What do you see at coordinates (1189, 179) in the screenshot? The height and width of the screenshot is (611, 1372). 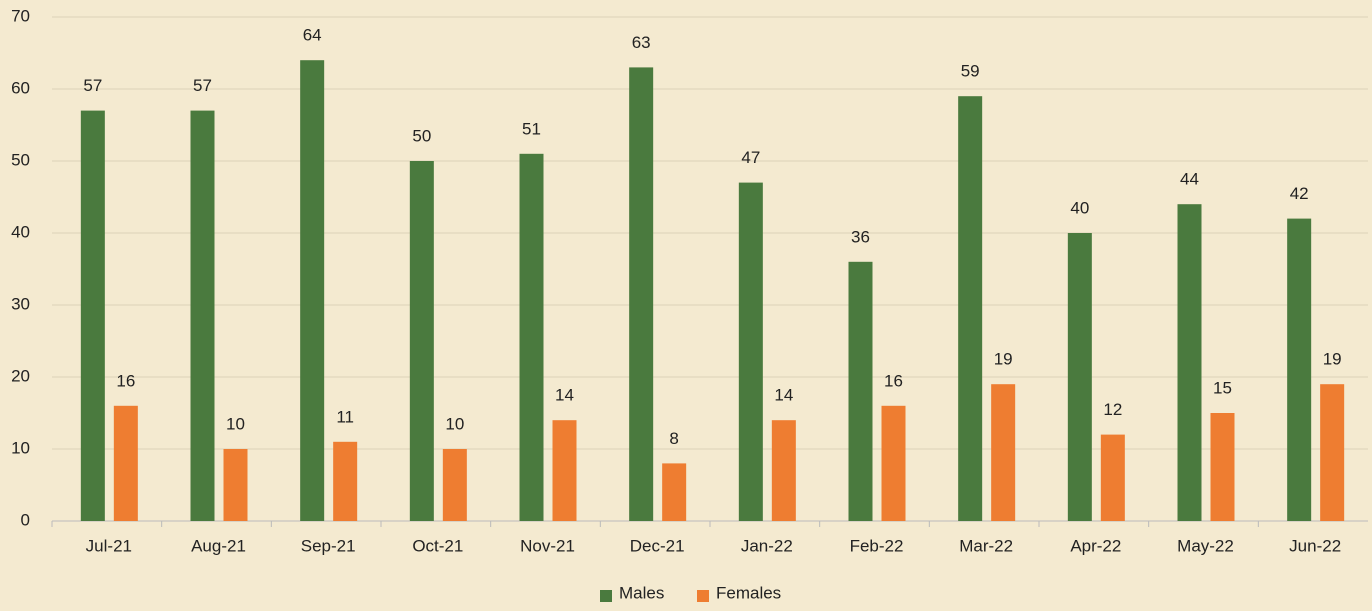 I see `data-label: 44` at bounding box center [1189, 179].